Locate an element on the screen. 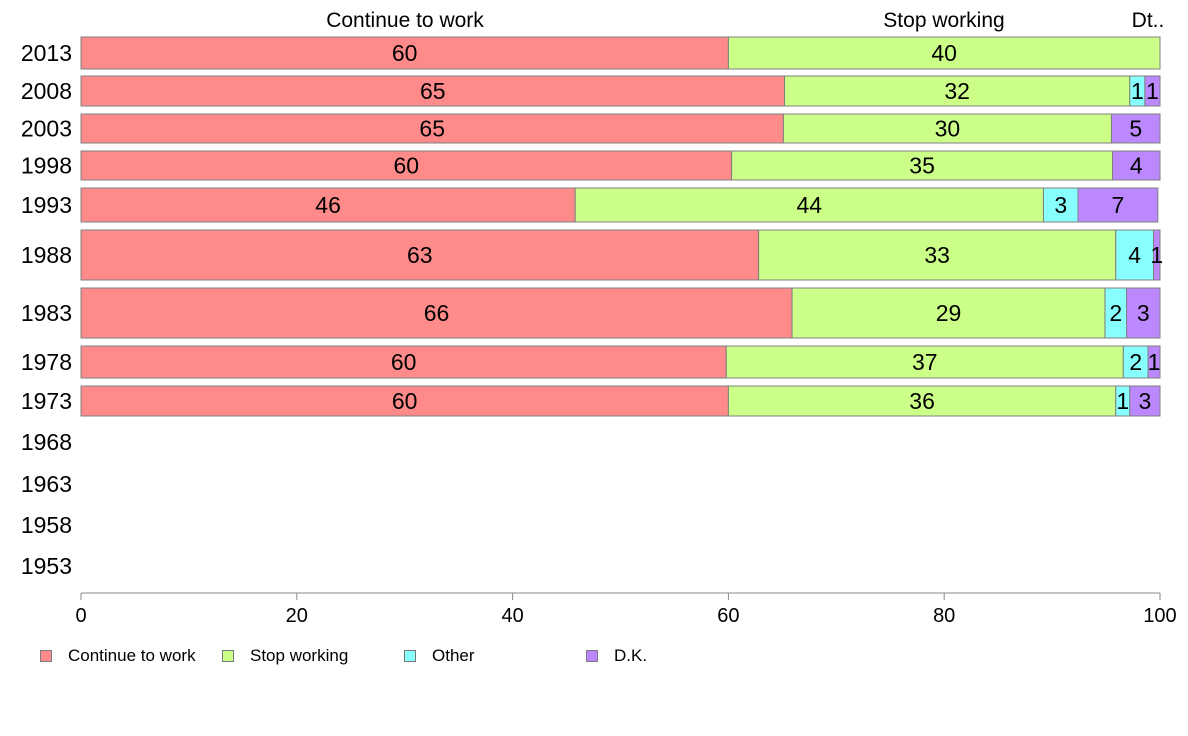 The width and height of the screenshot is (1188, 736). data-label: 30 is located at coordinates (948, 129).